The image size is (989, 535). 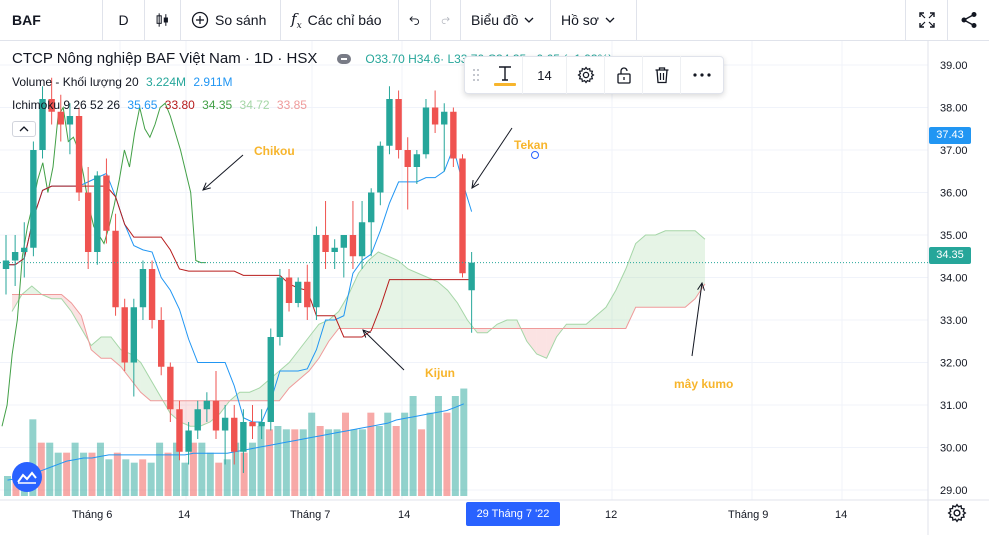 I want to click on annotation-kumo: mây kumo, so click(x=704, y=384).